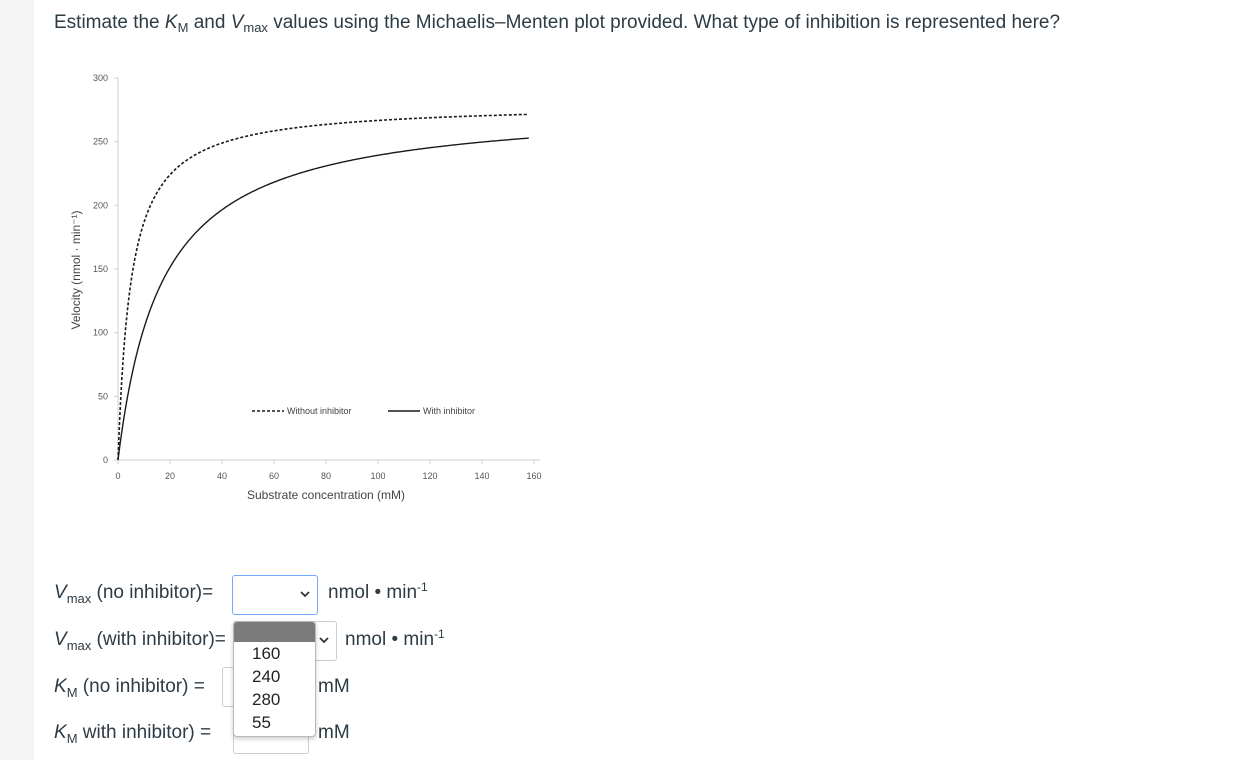 The width and height of the screenshot is (1236, 760). What do you see at coordinates (274, 476) in the screenshot?
I see `x-tick-label: 60` at bounding box center [274, 476].